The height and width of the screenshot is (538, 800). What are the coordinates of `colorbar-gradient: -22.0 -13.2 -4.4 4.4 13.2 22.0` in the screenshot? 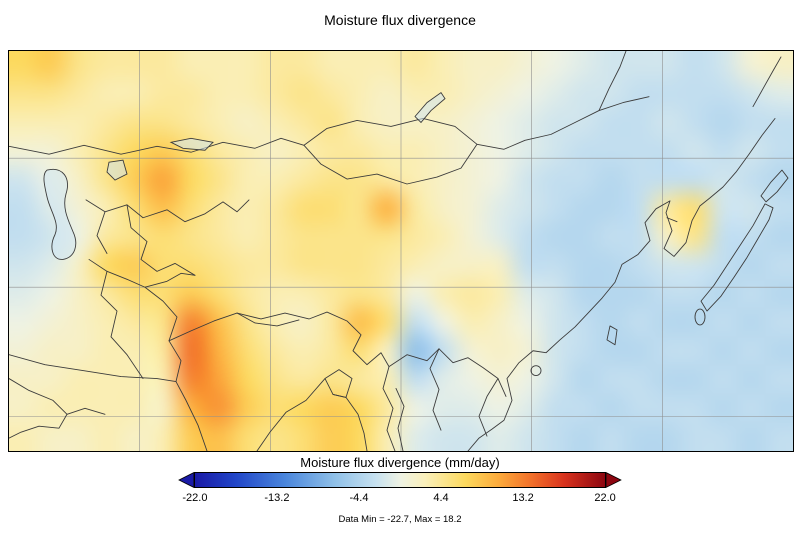 It's located at (399, 488).